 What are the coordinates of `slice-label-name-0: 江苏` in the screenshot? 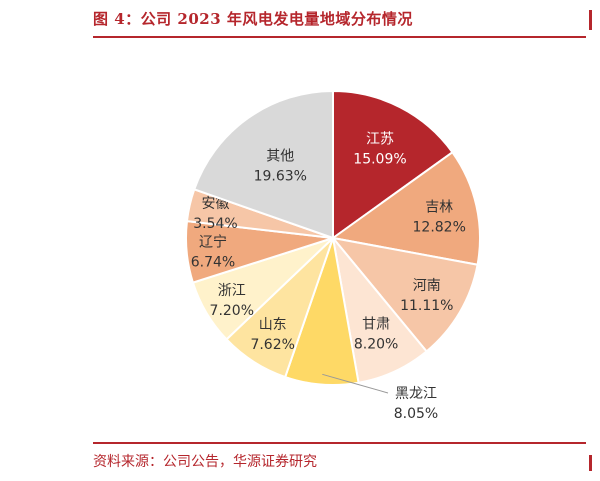 It's located at (380, 139).